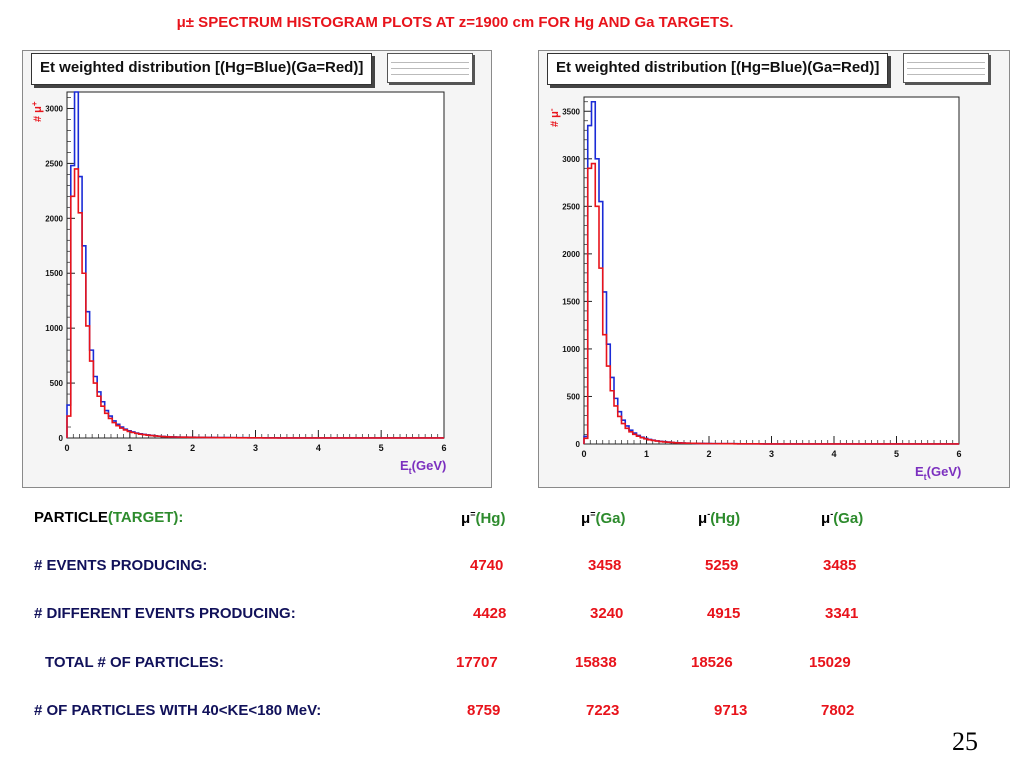  Describe the element at coordinates (603, 710) in the screenshot. I see `table-cell: 7223` at that location.